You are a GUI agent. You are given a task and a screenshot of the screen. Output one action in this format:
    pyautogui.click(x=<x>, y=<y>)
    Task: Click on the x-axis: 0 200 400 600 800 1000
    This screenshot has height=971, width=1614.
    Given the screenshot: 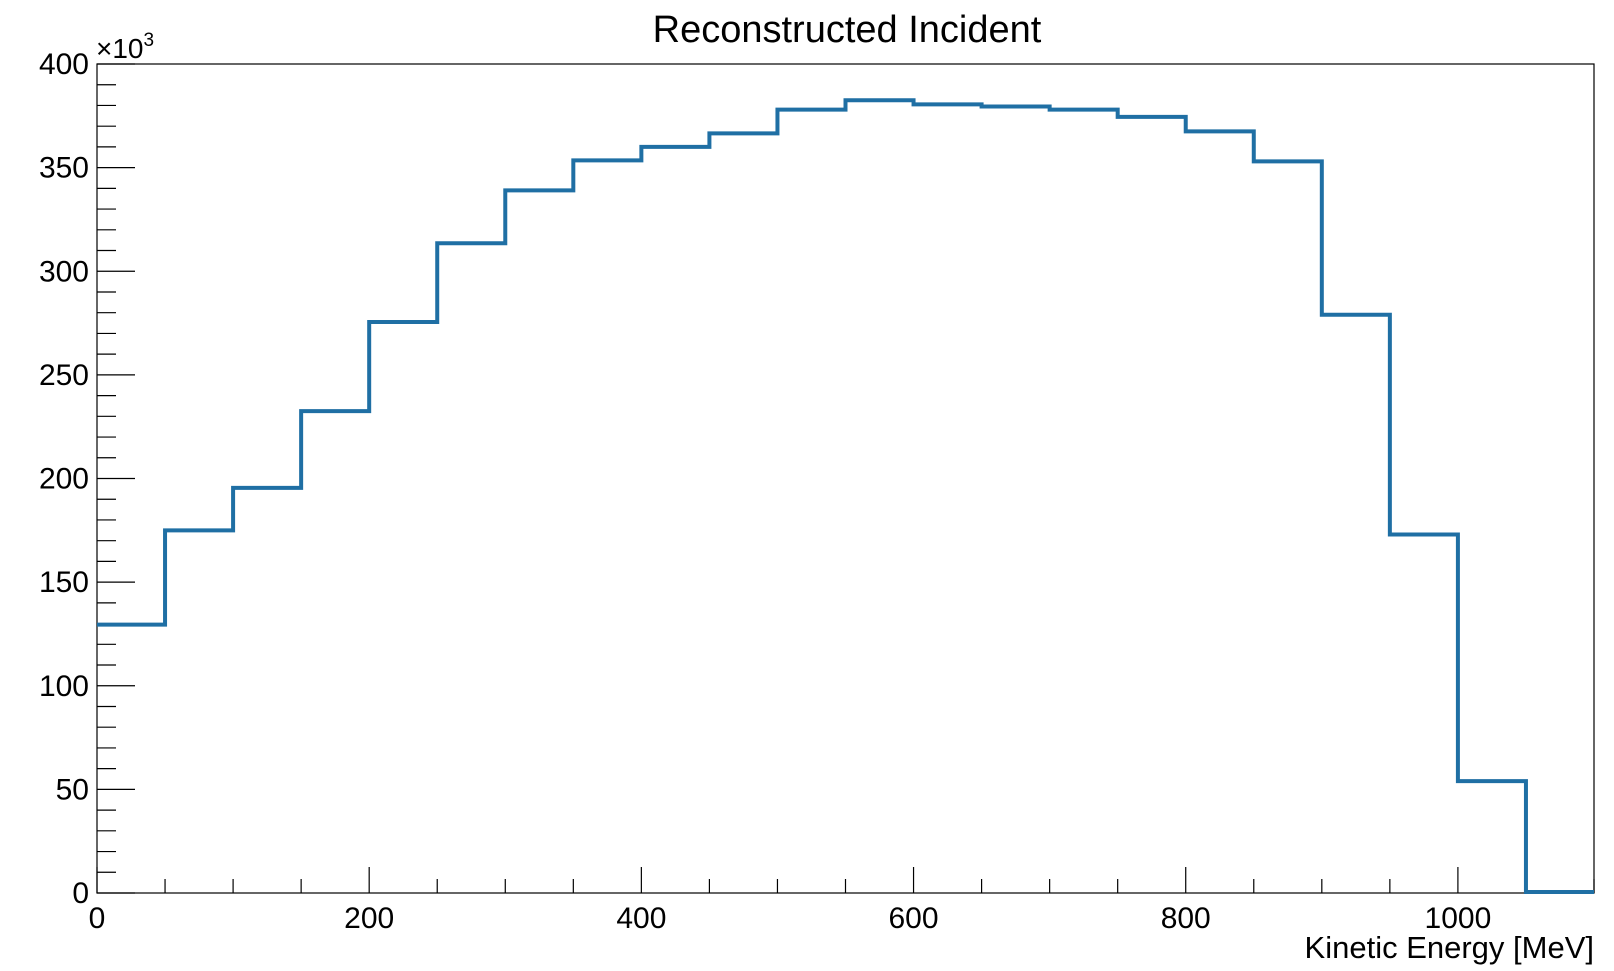 What is the action you would take?
    pyautogui.click(x=842, y=901)
    